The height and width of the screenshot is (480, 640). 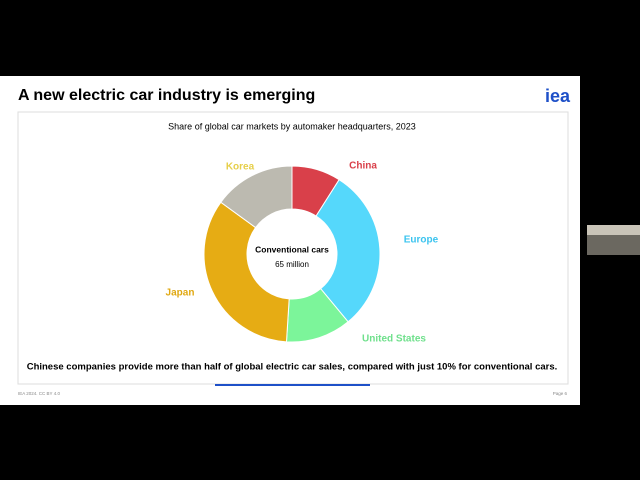 What do you see at coordinates (363, 166) in the screenshot?
I see `segment-label: China` at bounding box center [363, 166].